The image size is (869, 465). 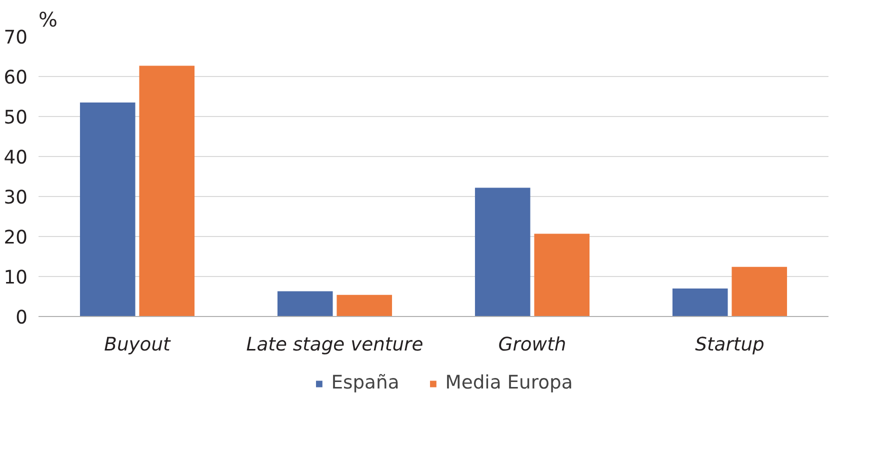 I want to click on legend-label: España, so click(x=365, y=383).